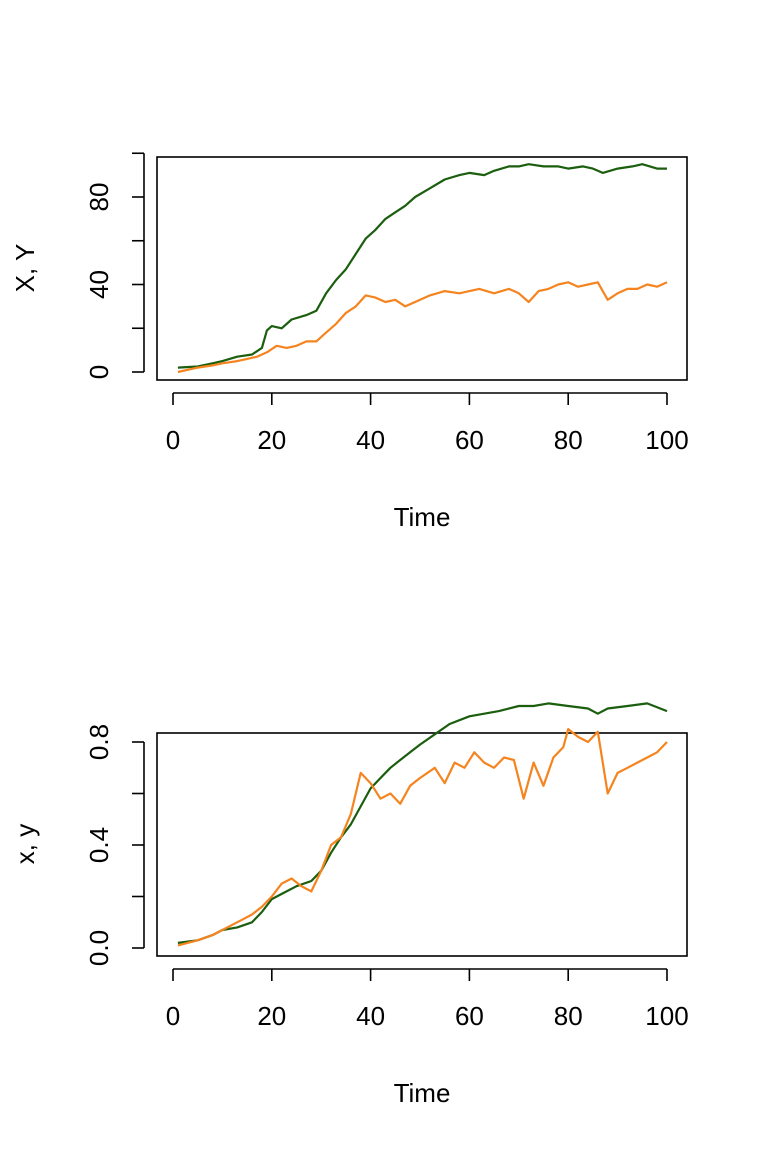 This screenshot has height=1152, width=768. I want to click on series-line-y, so click(422, 837).